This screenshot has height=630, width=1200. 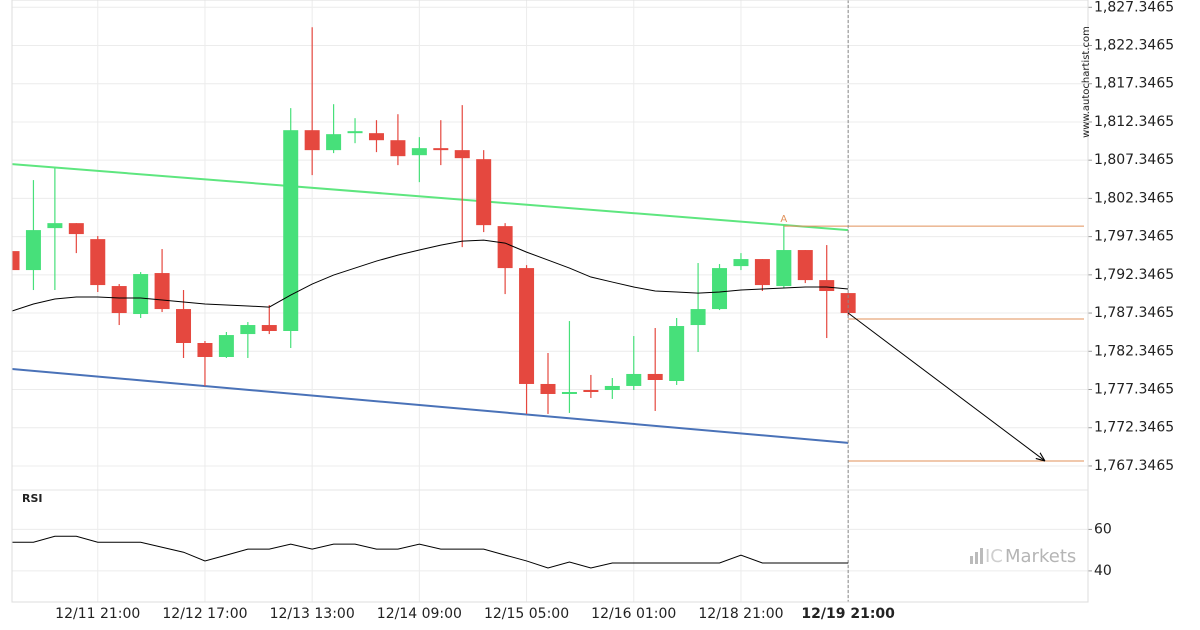 What do you see at coordinates (204, 614) in the screenshot?
I see `x-tick-label: 12/12 17:00` at bounding box center [204, 614].